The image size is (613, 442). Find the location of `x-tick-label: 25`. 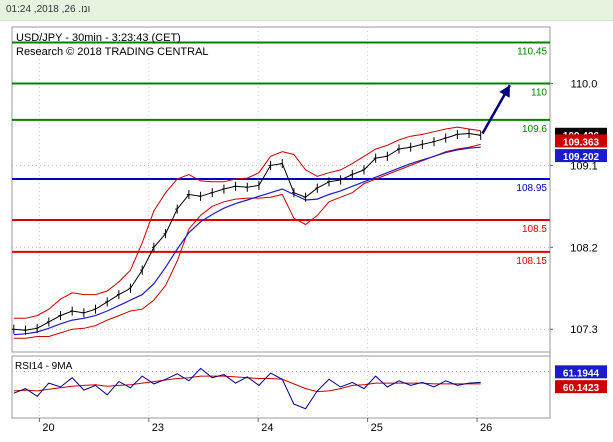

x-tick-label: 25 is located at coordinates (377, 428).